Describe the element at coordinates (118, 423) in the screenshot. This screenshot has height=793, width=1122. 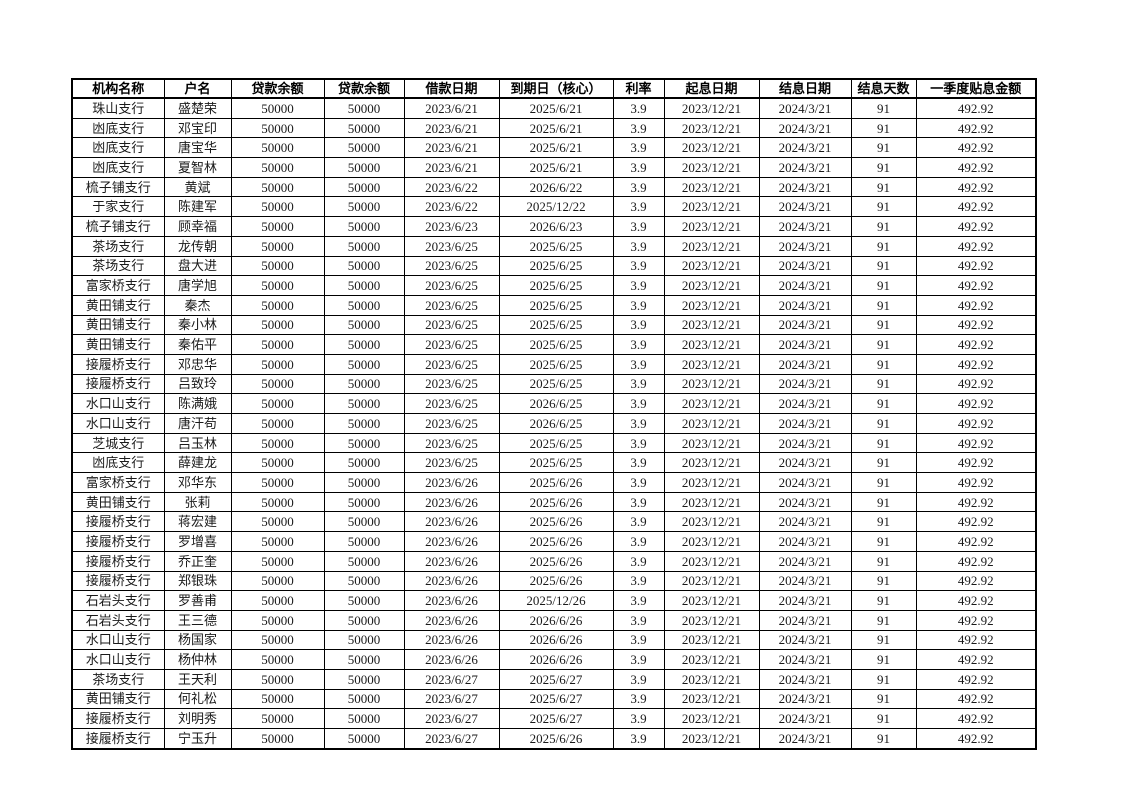
I see `table-cell: 水口山支行` at that location.